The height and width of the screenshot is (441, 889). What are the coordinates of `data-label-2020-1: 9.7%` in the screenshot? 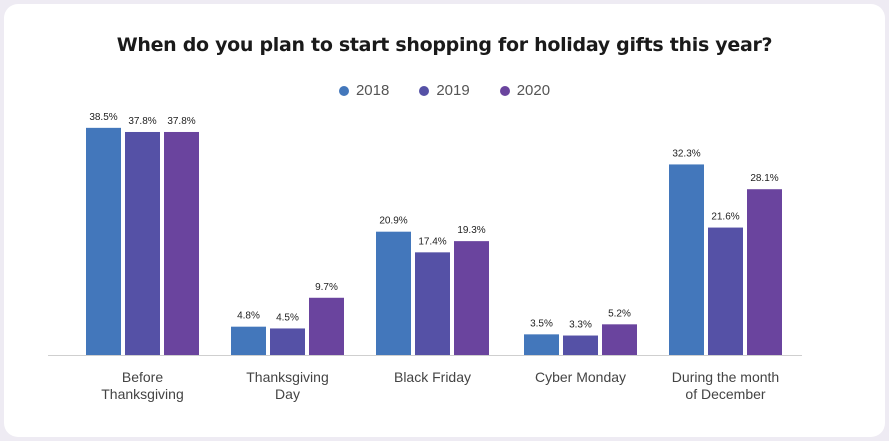 It's located at (326, 287).